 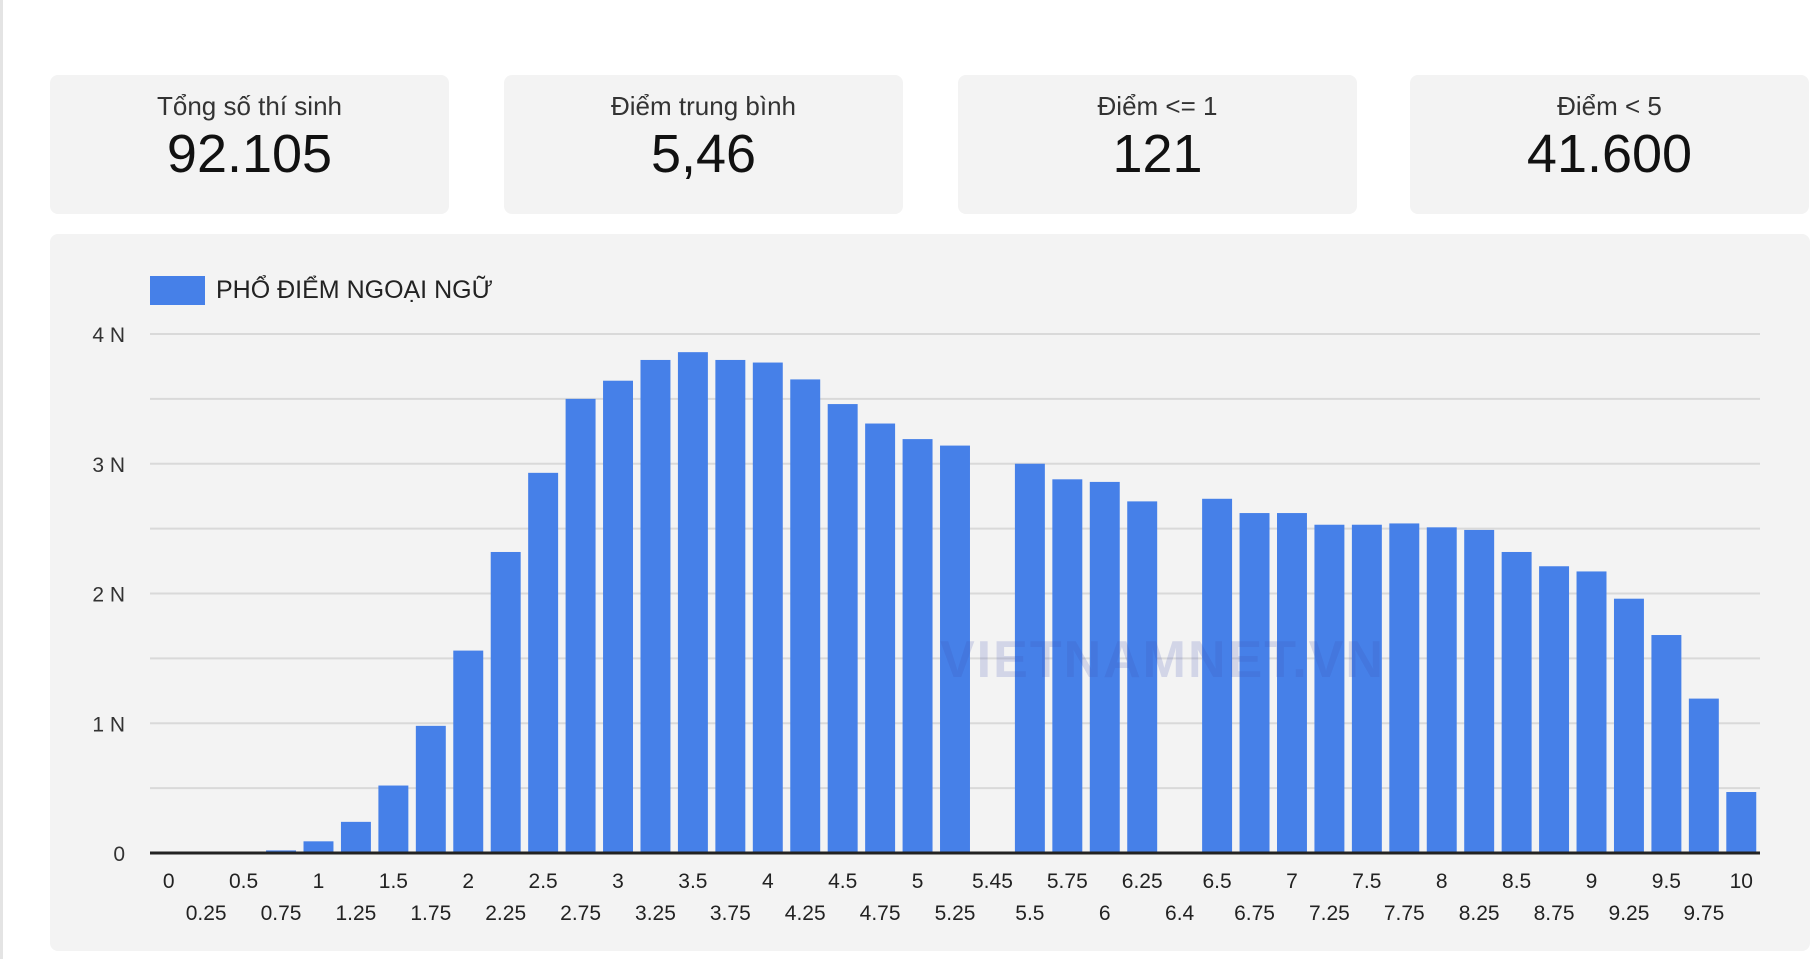 What do you see at coordinates (992, 881) in the screenshot?
I see `x-tick-label: 5.45` at bounding box center [992, 881].